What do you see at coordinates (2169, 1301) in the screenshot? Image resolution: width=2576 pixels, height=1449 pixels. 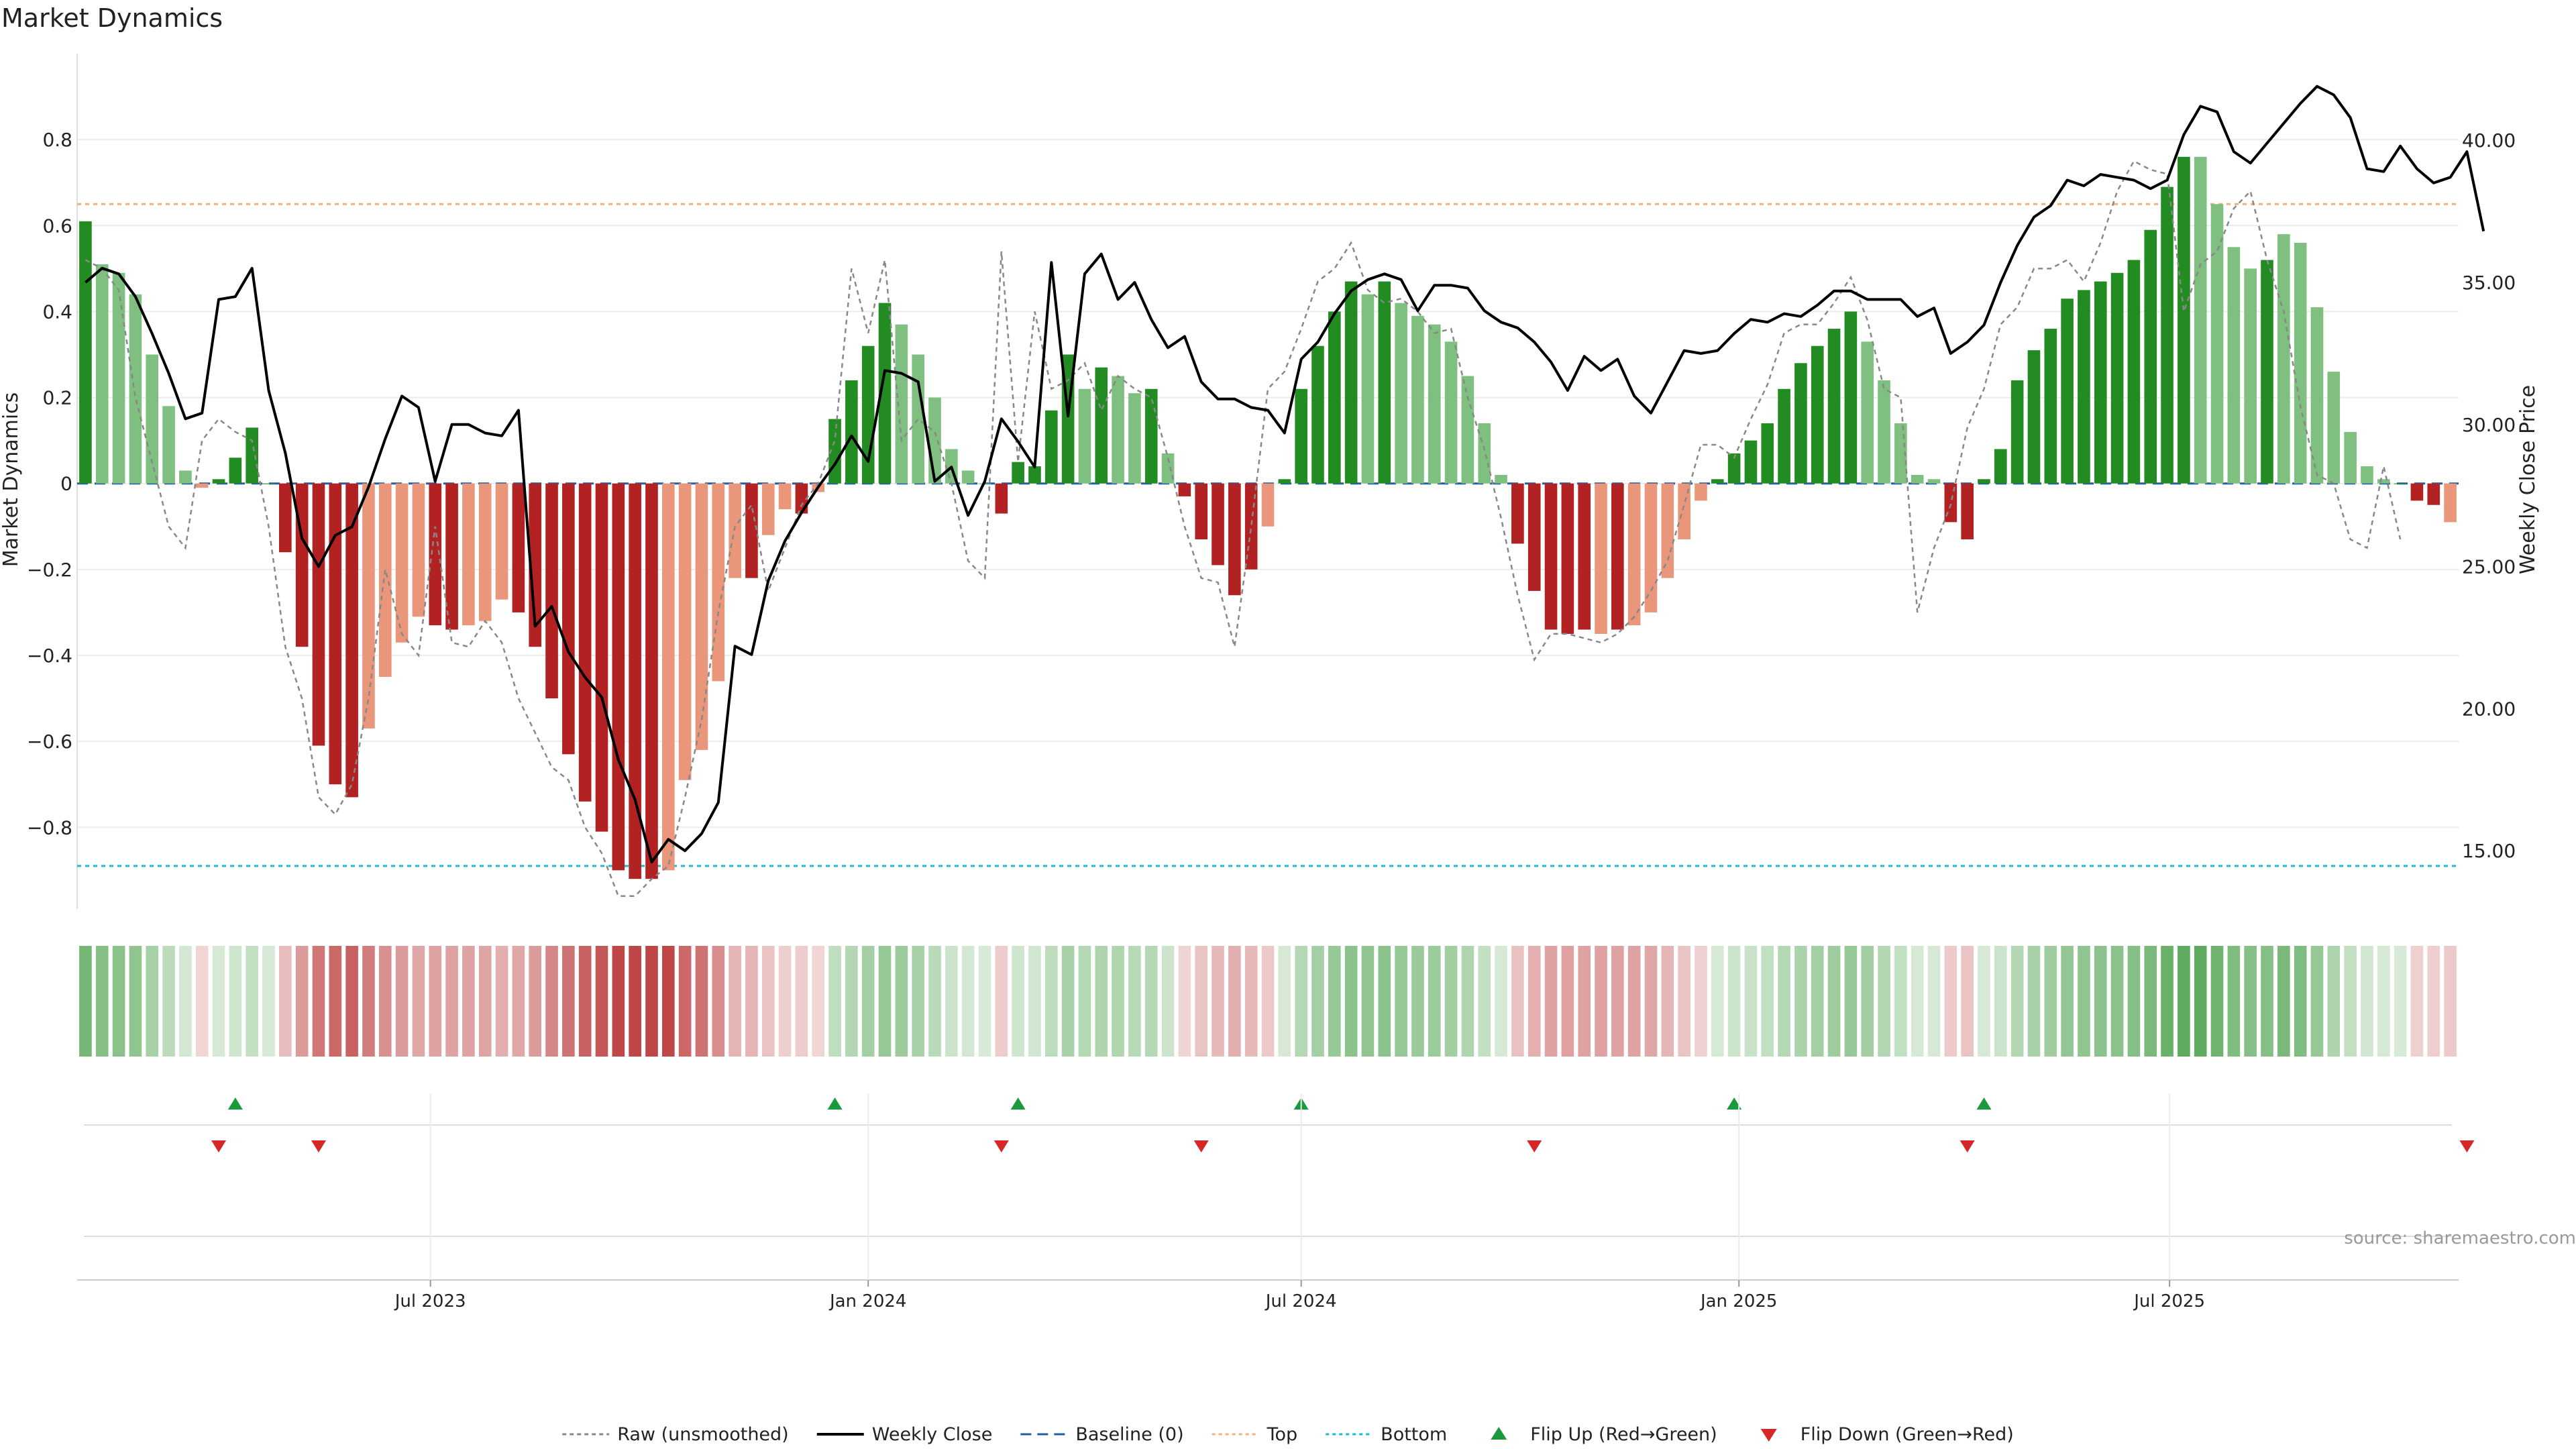 I see `x-tick-label: Jul 2025` at bounding box center [2169, 1301].